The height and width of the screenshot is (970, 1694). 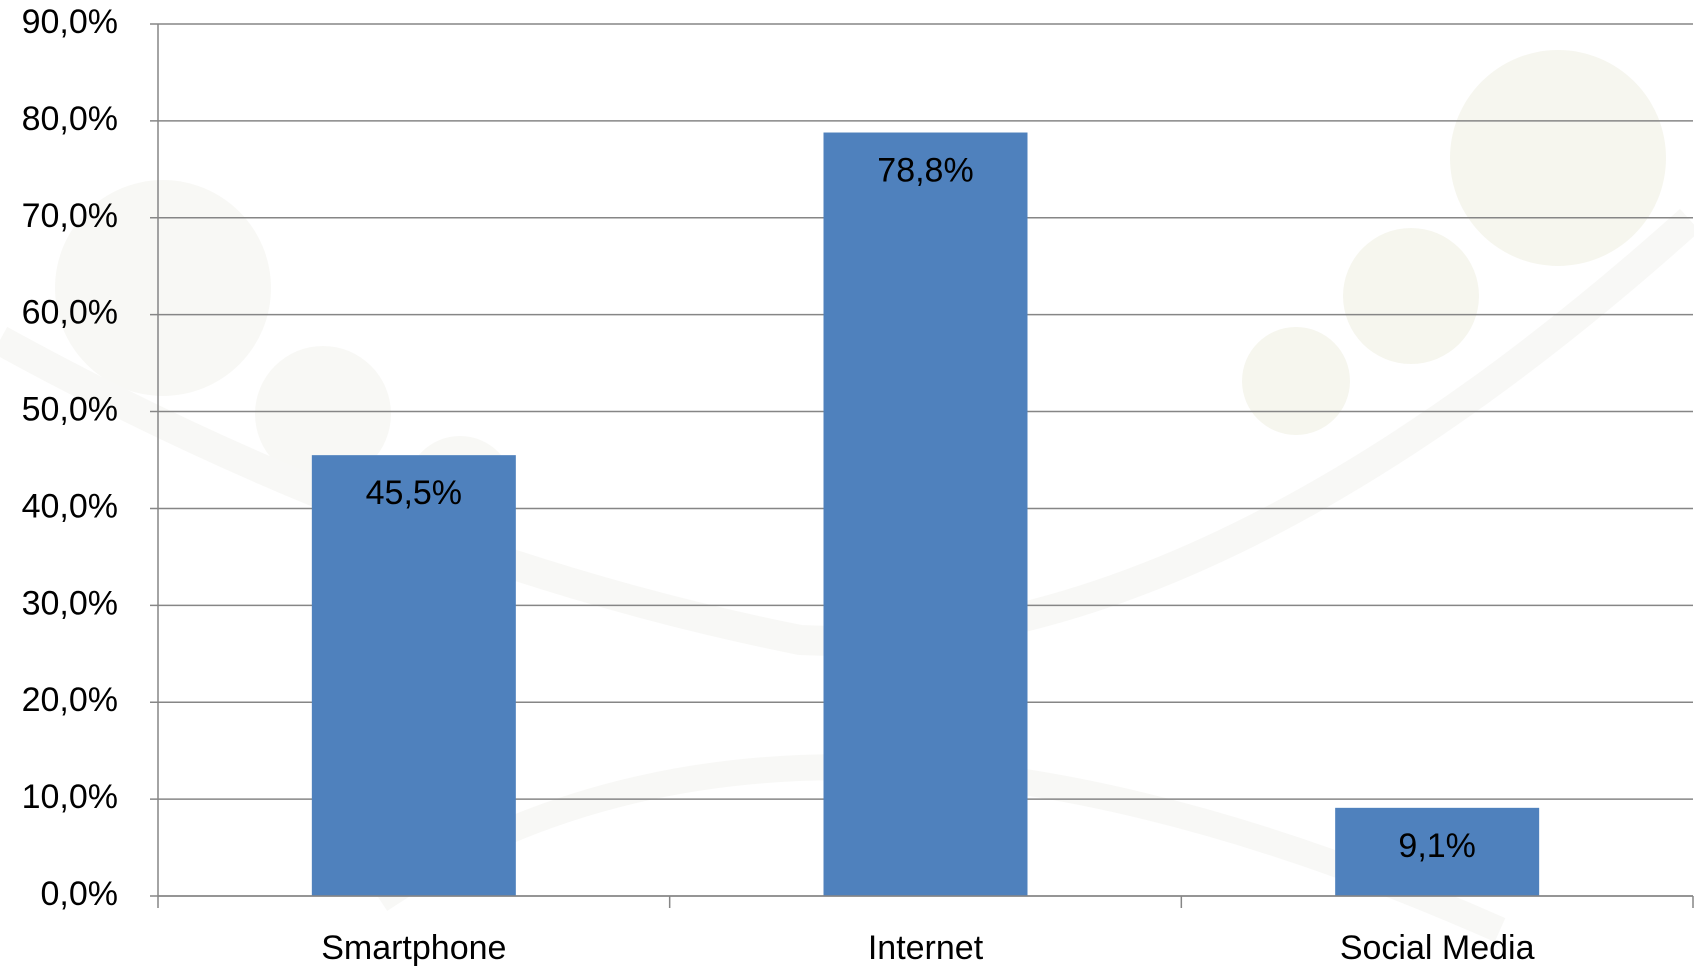 What do you see at coordinates (70, 216) in the screenshot?
I see `y-tick-label: 70,0%` at bounding box center [70, 216].